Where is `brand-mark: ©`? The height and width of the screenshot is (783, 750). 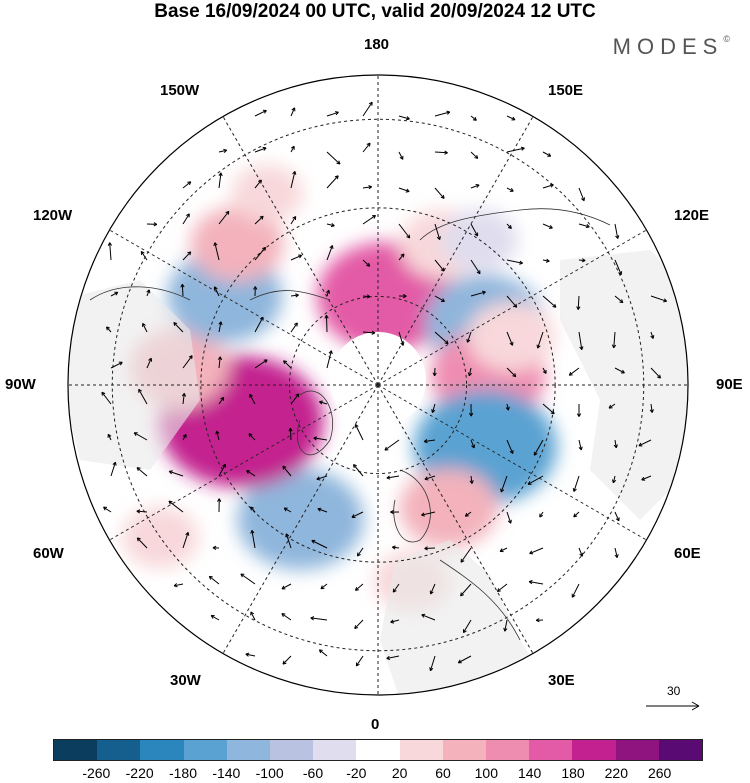 brand-mark: © is located at coordinates (726, 39).